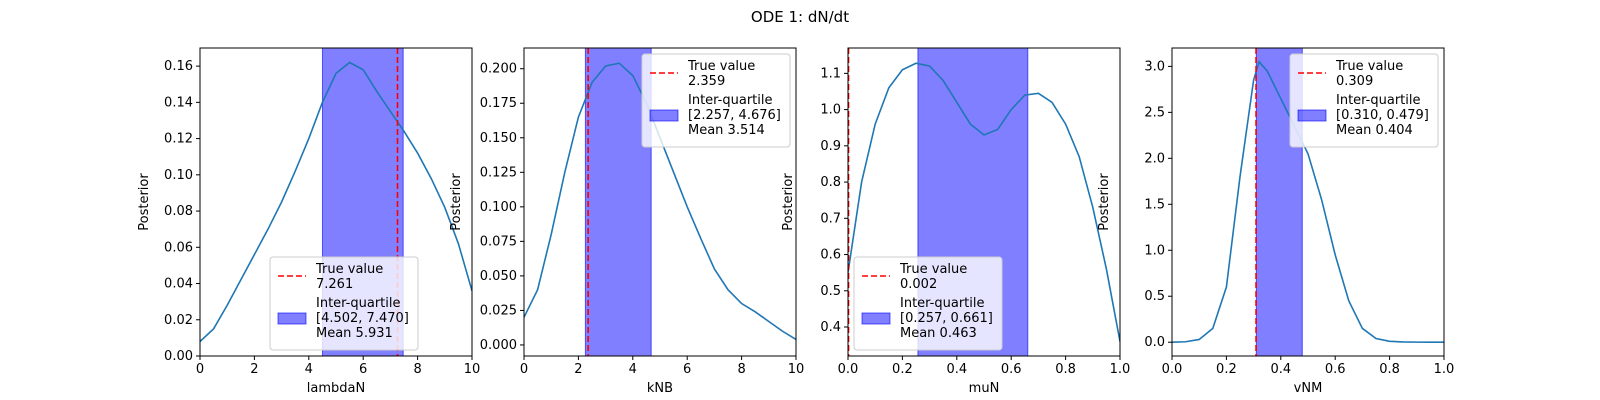 The width and height of the screenshot is (1600, 400). Describe the element at coordinates (498, 310) in the screenshot. I see `y-tick-label: 0.025` at that location.